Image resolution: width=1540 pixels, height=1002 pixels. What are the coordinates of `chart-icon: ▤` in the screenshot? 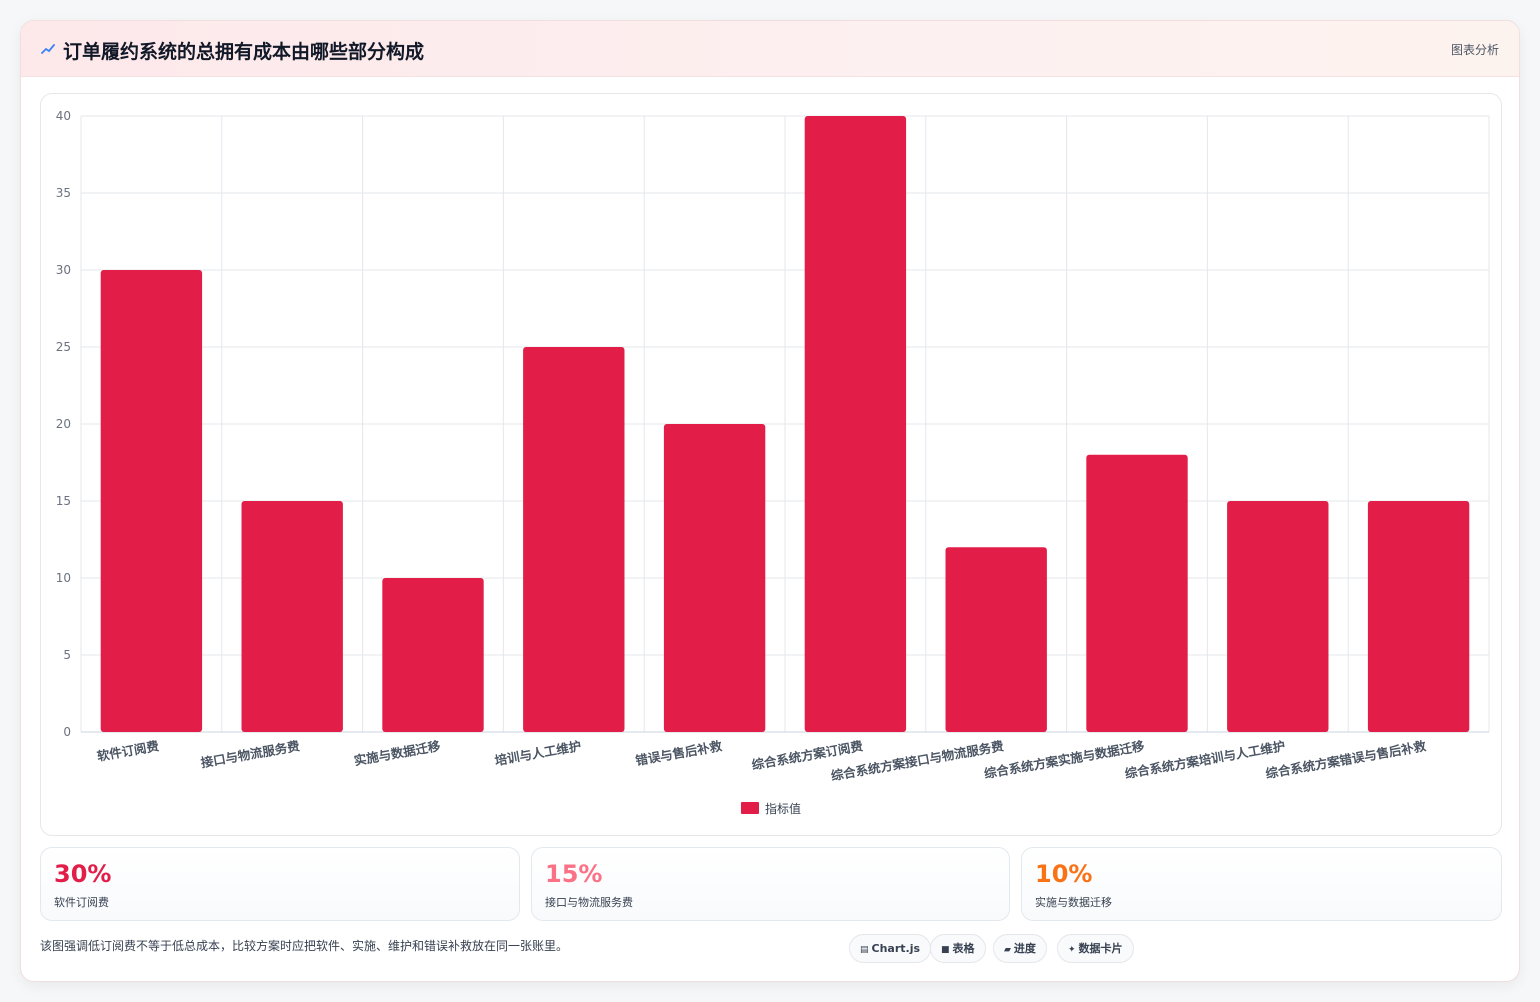 It's located at (864, 950).